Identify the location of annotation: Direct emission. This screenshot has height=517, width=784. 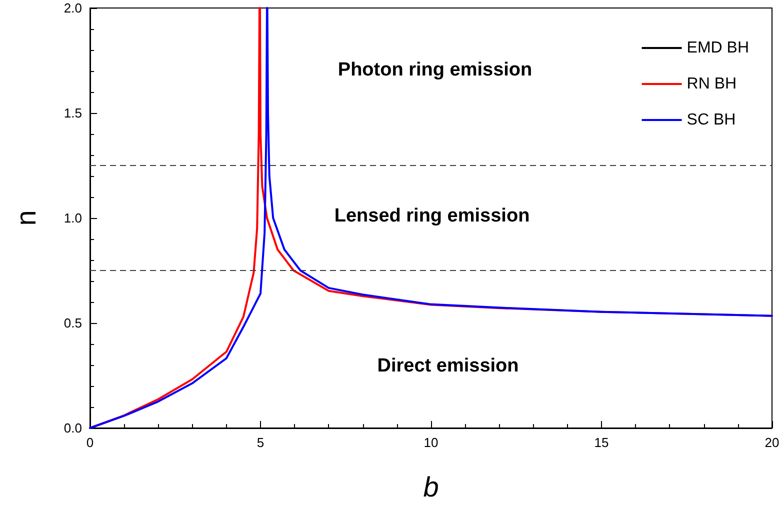
(448, 366).